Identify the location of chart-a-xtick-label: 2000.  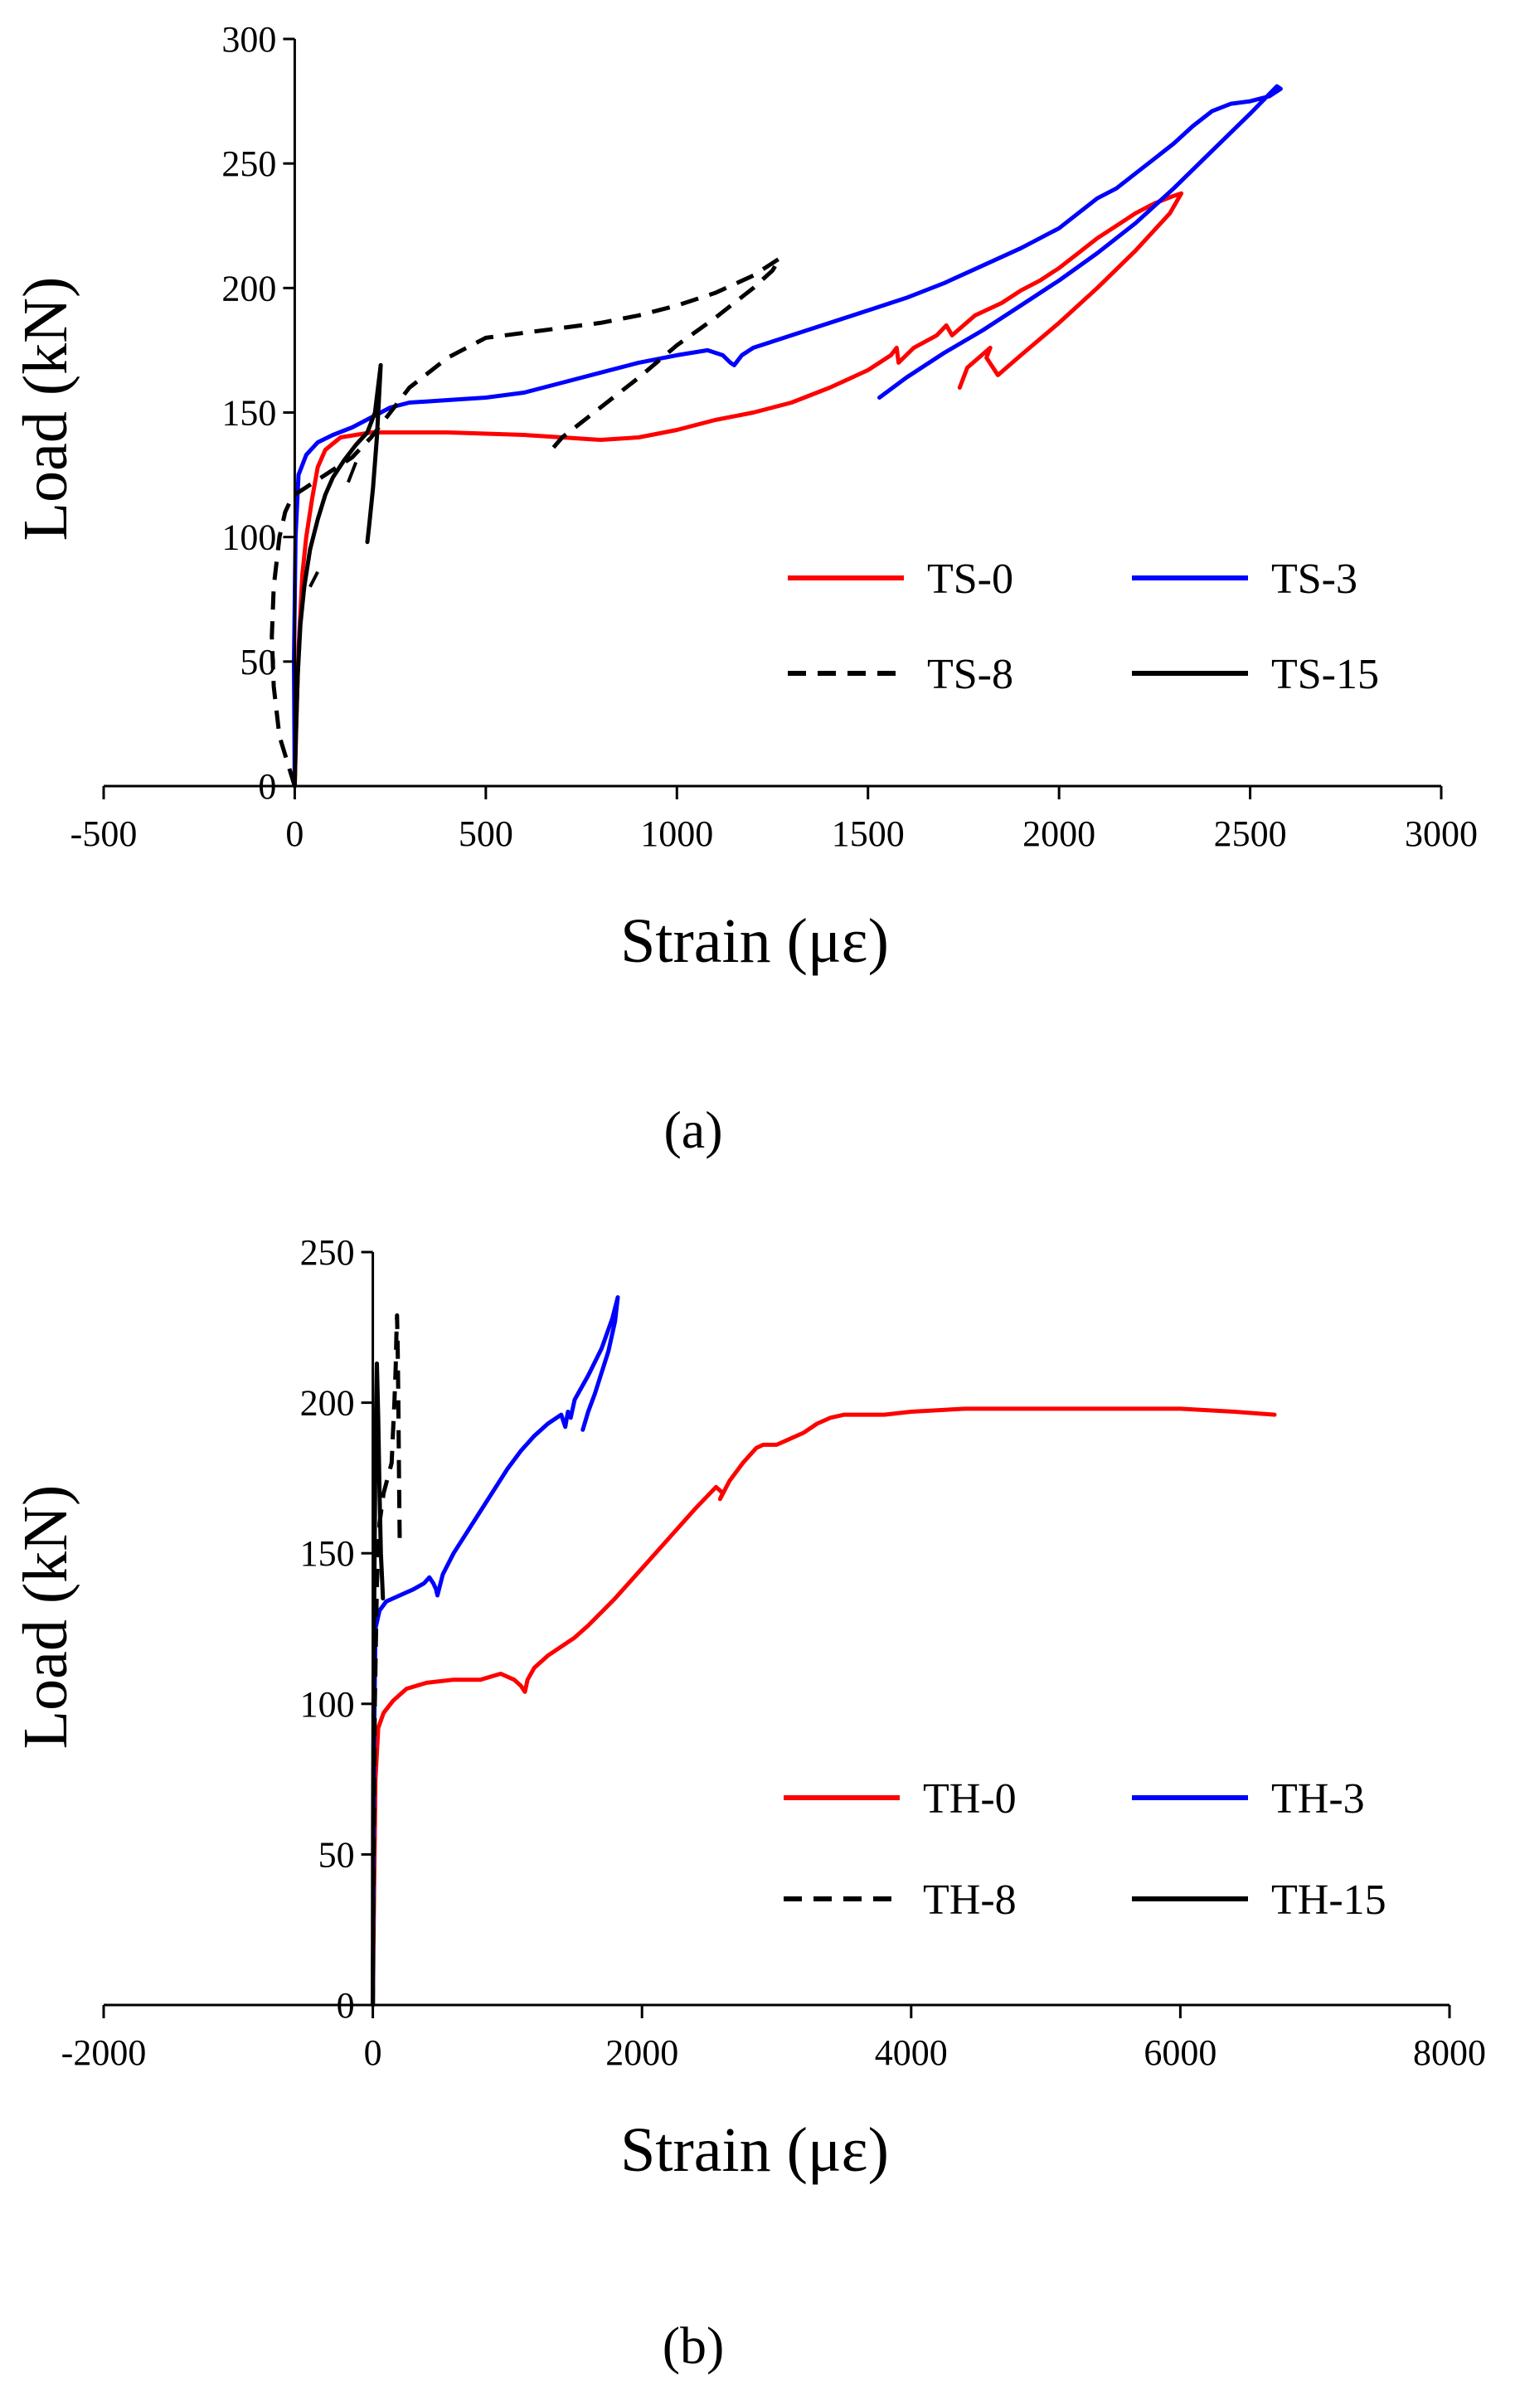
(1058, 833).